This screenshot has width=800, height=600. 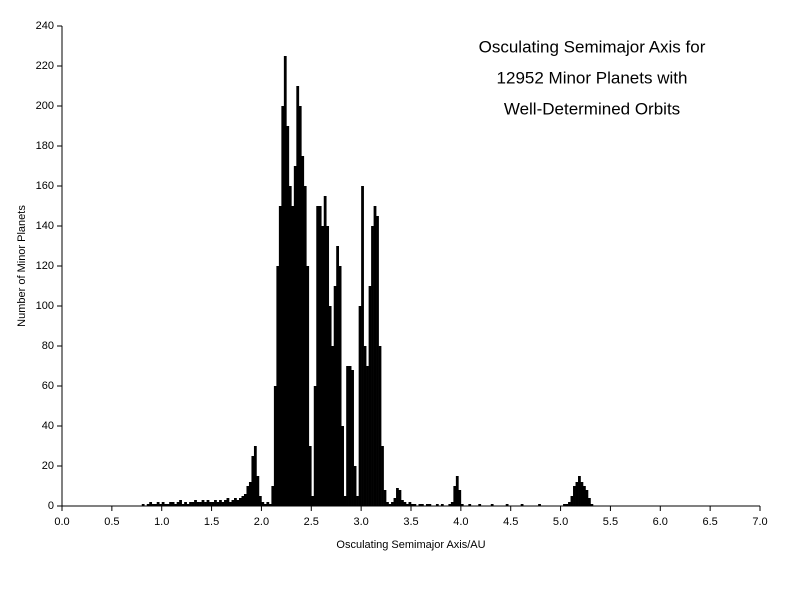 I want to click on x-tick-label: 3.5, so click(x=410, y=522).